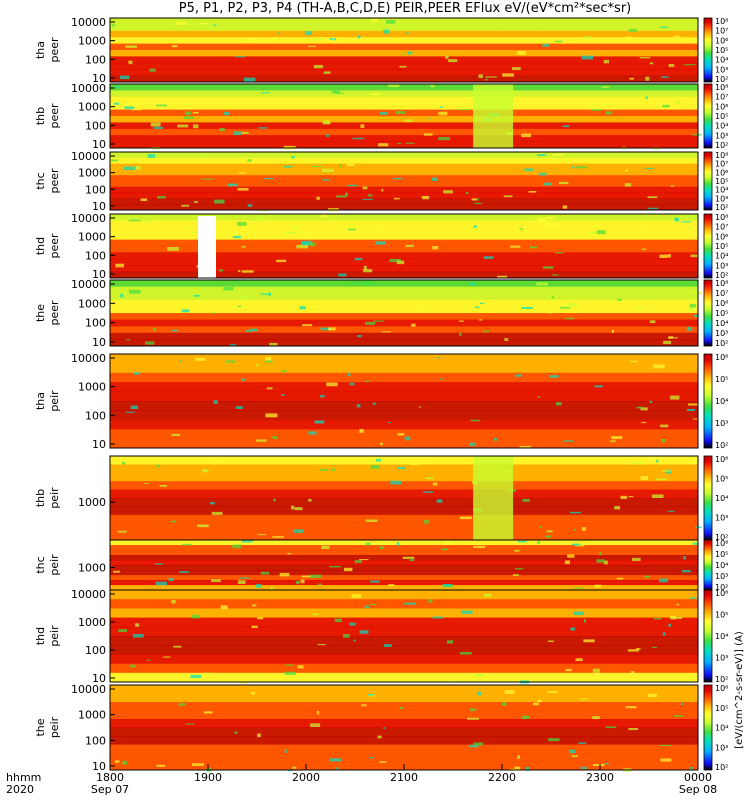  Describe the element at coordinates (95, 255) in the screenshot. I see `y-tick-label: 100` at that location.